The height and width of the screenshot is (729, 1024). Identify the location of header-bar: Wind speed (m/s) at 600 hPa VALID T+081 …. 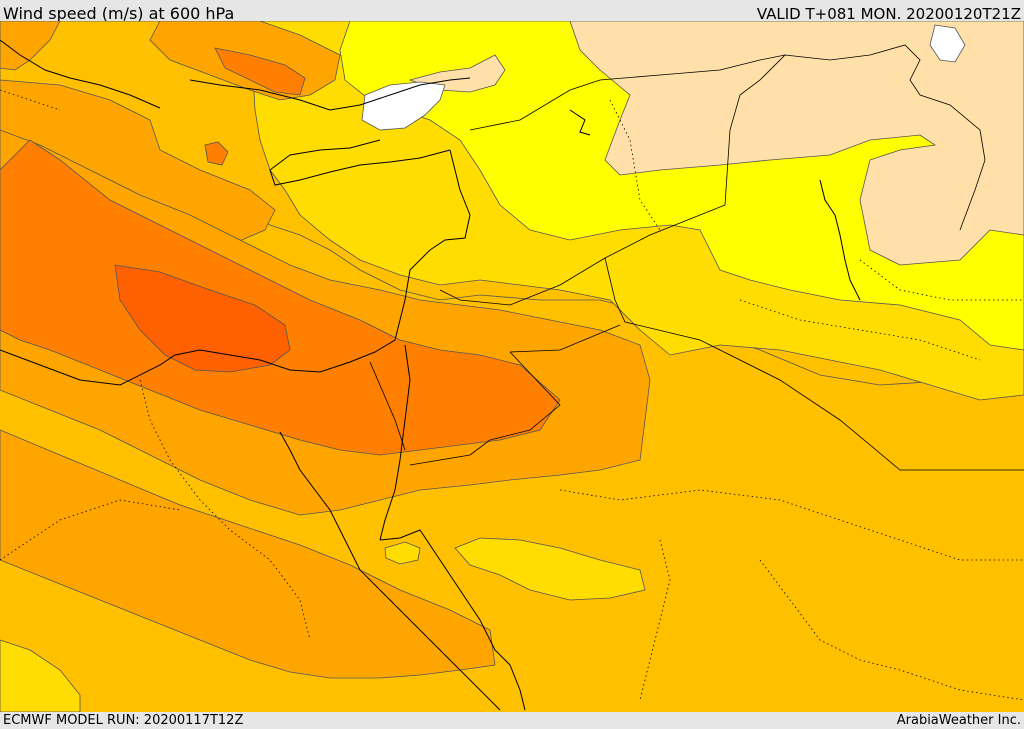
(512, 11).